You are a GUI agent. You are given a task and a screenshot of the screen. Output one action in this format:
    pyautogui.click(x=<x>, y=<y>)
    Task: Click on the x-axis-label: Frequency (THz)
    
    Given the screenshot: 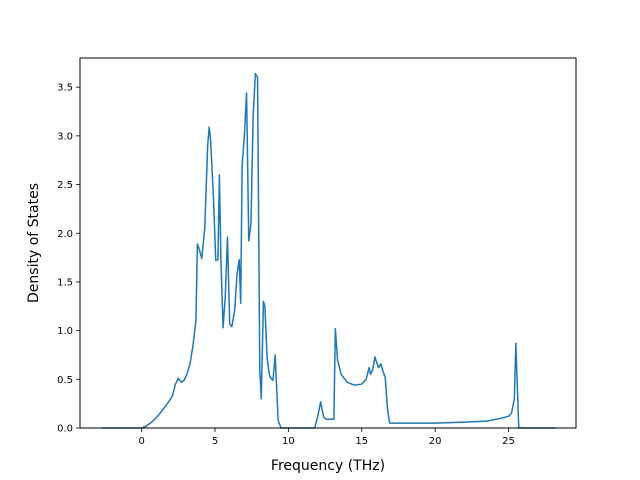 What is the action you would take?
    pyautogui.click(x=328, y=466)
    